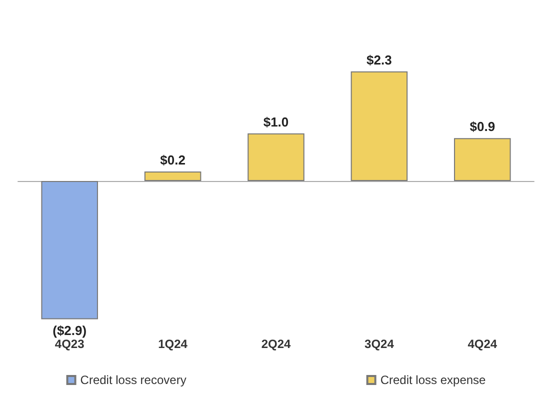 This screenshot has height=407, width=552. What do you see at coordinates (379, 60) in the screenshot?
I see `data-label: $2.3` at bounding box center [379, 60].